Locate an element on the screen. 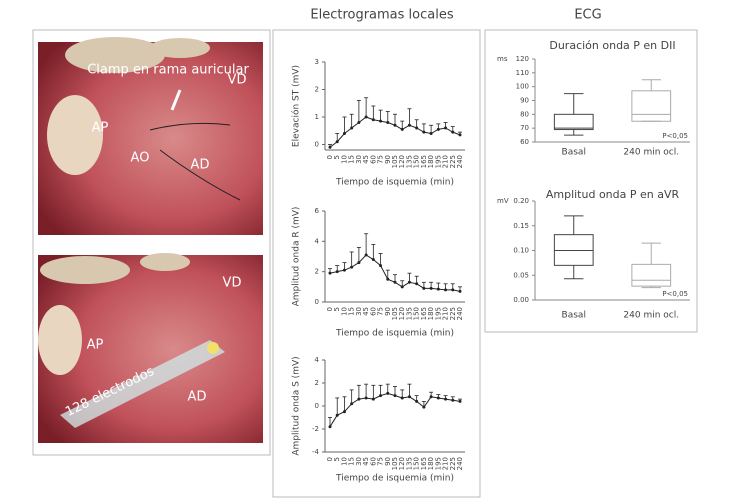 The height and width of the screenshot is (500, 750). box is located at coordinates (651, 106).